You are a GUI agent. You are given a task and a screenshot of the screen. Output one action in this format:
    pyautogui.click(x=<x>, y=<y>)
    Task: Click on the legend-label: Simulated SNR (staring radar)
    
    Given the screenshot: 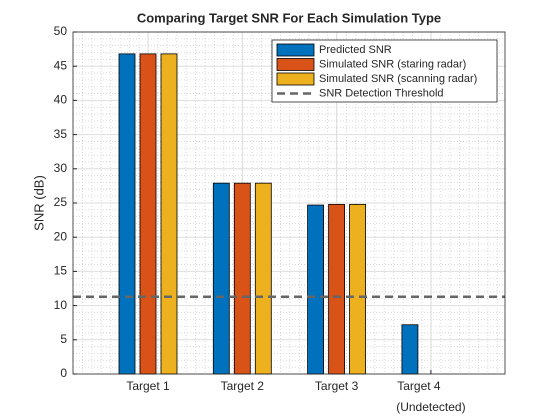 What is the action you would take?
    pyautogui.click(x=392, y=64)
    